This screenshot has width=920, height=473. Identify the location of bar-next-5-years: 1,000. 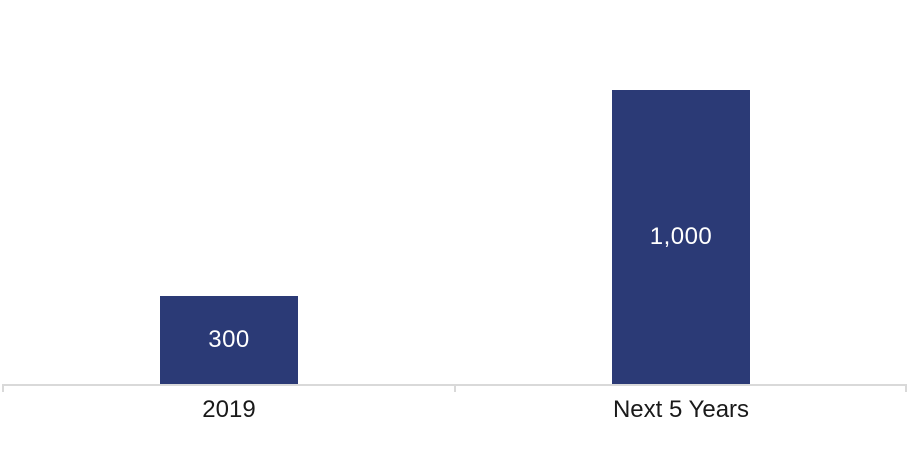
(681, 237).